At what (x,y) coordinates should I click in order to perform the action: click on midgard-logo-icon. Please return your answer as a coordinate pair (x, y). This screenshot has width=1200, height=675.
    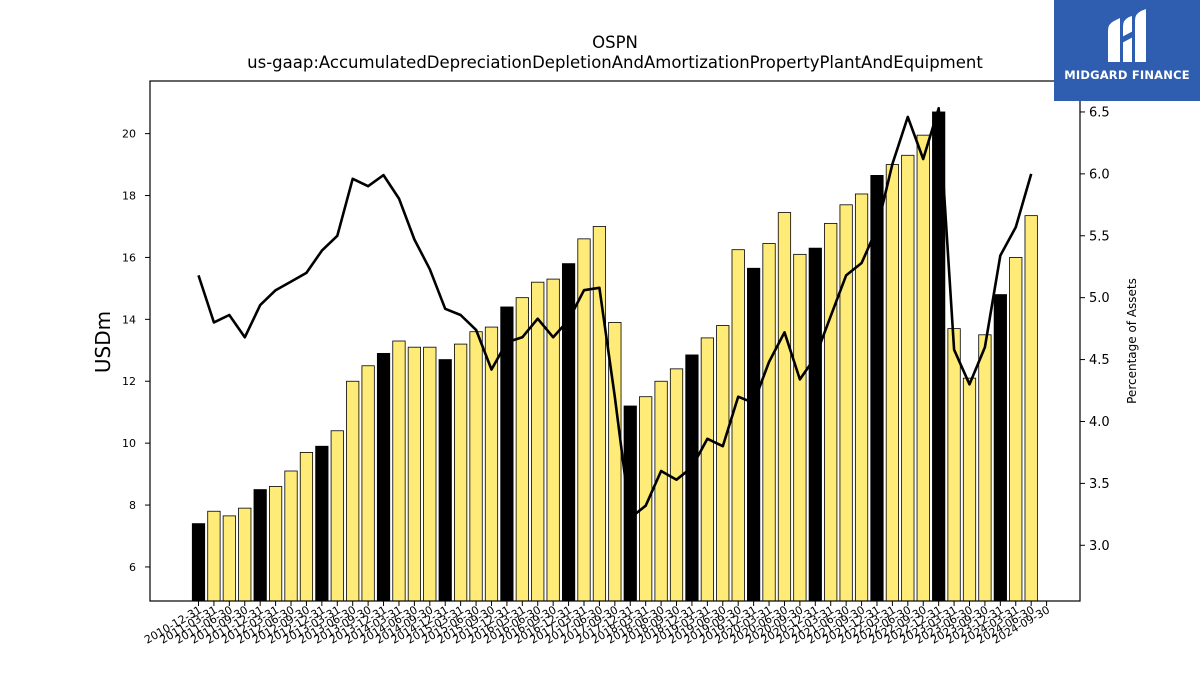
    Looking at the image, I should click on (1127, 35).